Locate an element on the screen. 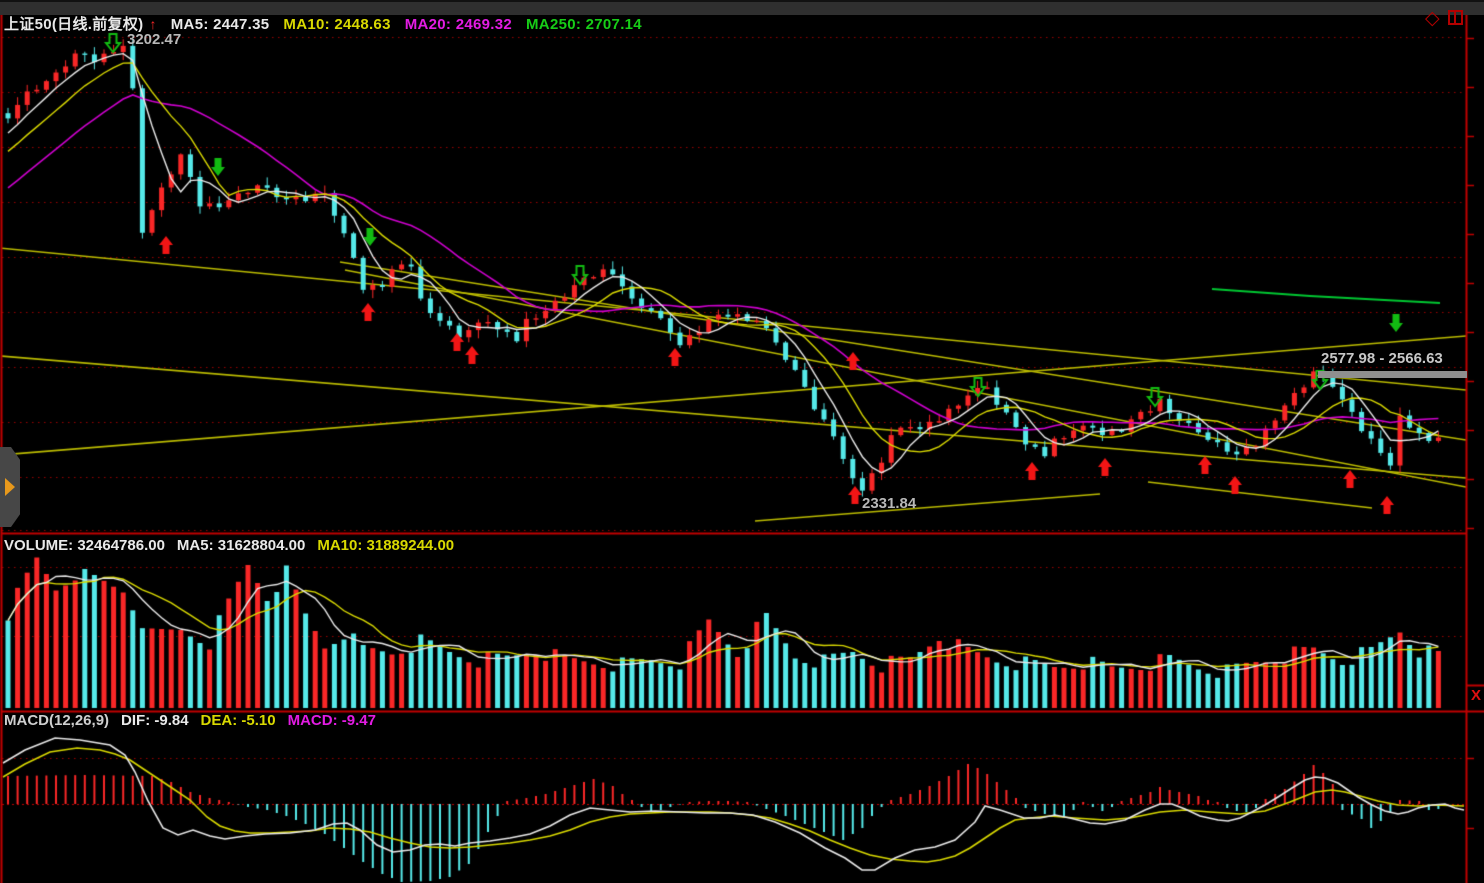  peak-price-label: 3202.47 is located at coordinates (154, 39).